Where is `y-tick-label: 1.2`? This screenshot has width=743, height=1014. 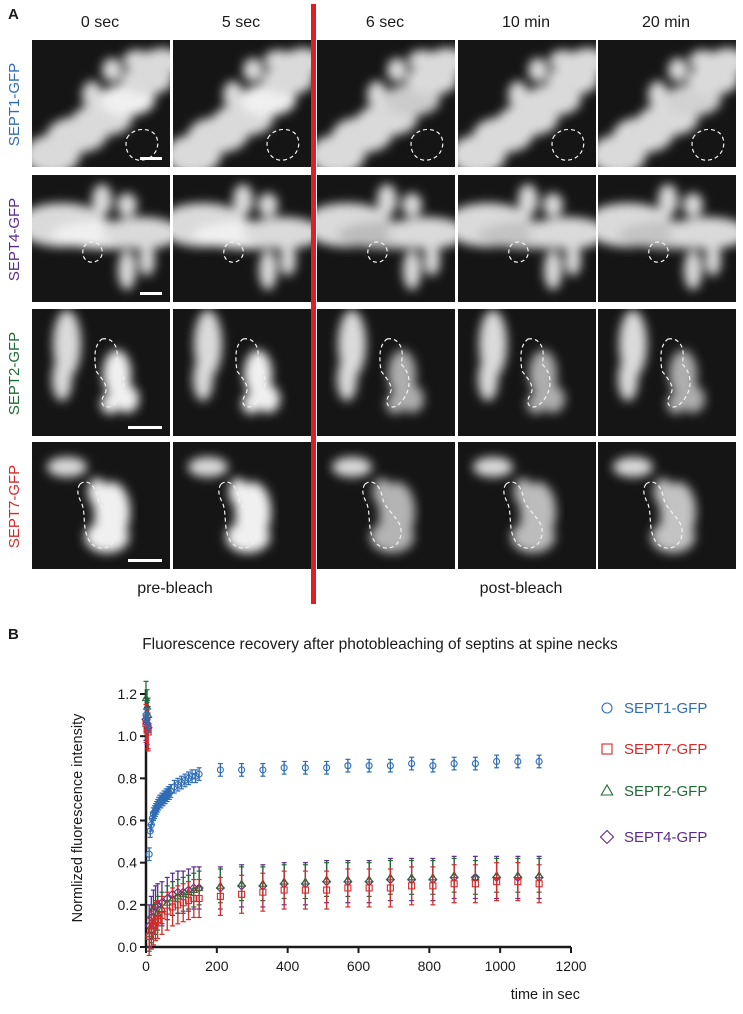 y-tick-label: 1.2 is located at coordinates (128, 694).